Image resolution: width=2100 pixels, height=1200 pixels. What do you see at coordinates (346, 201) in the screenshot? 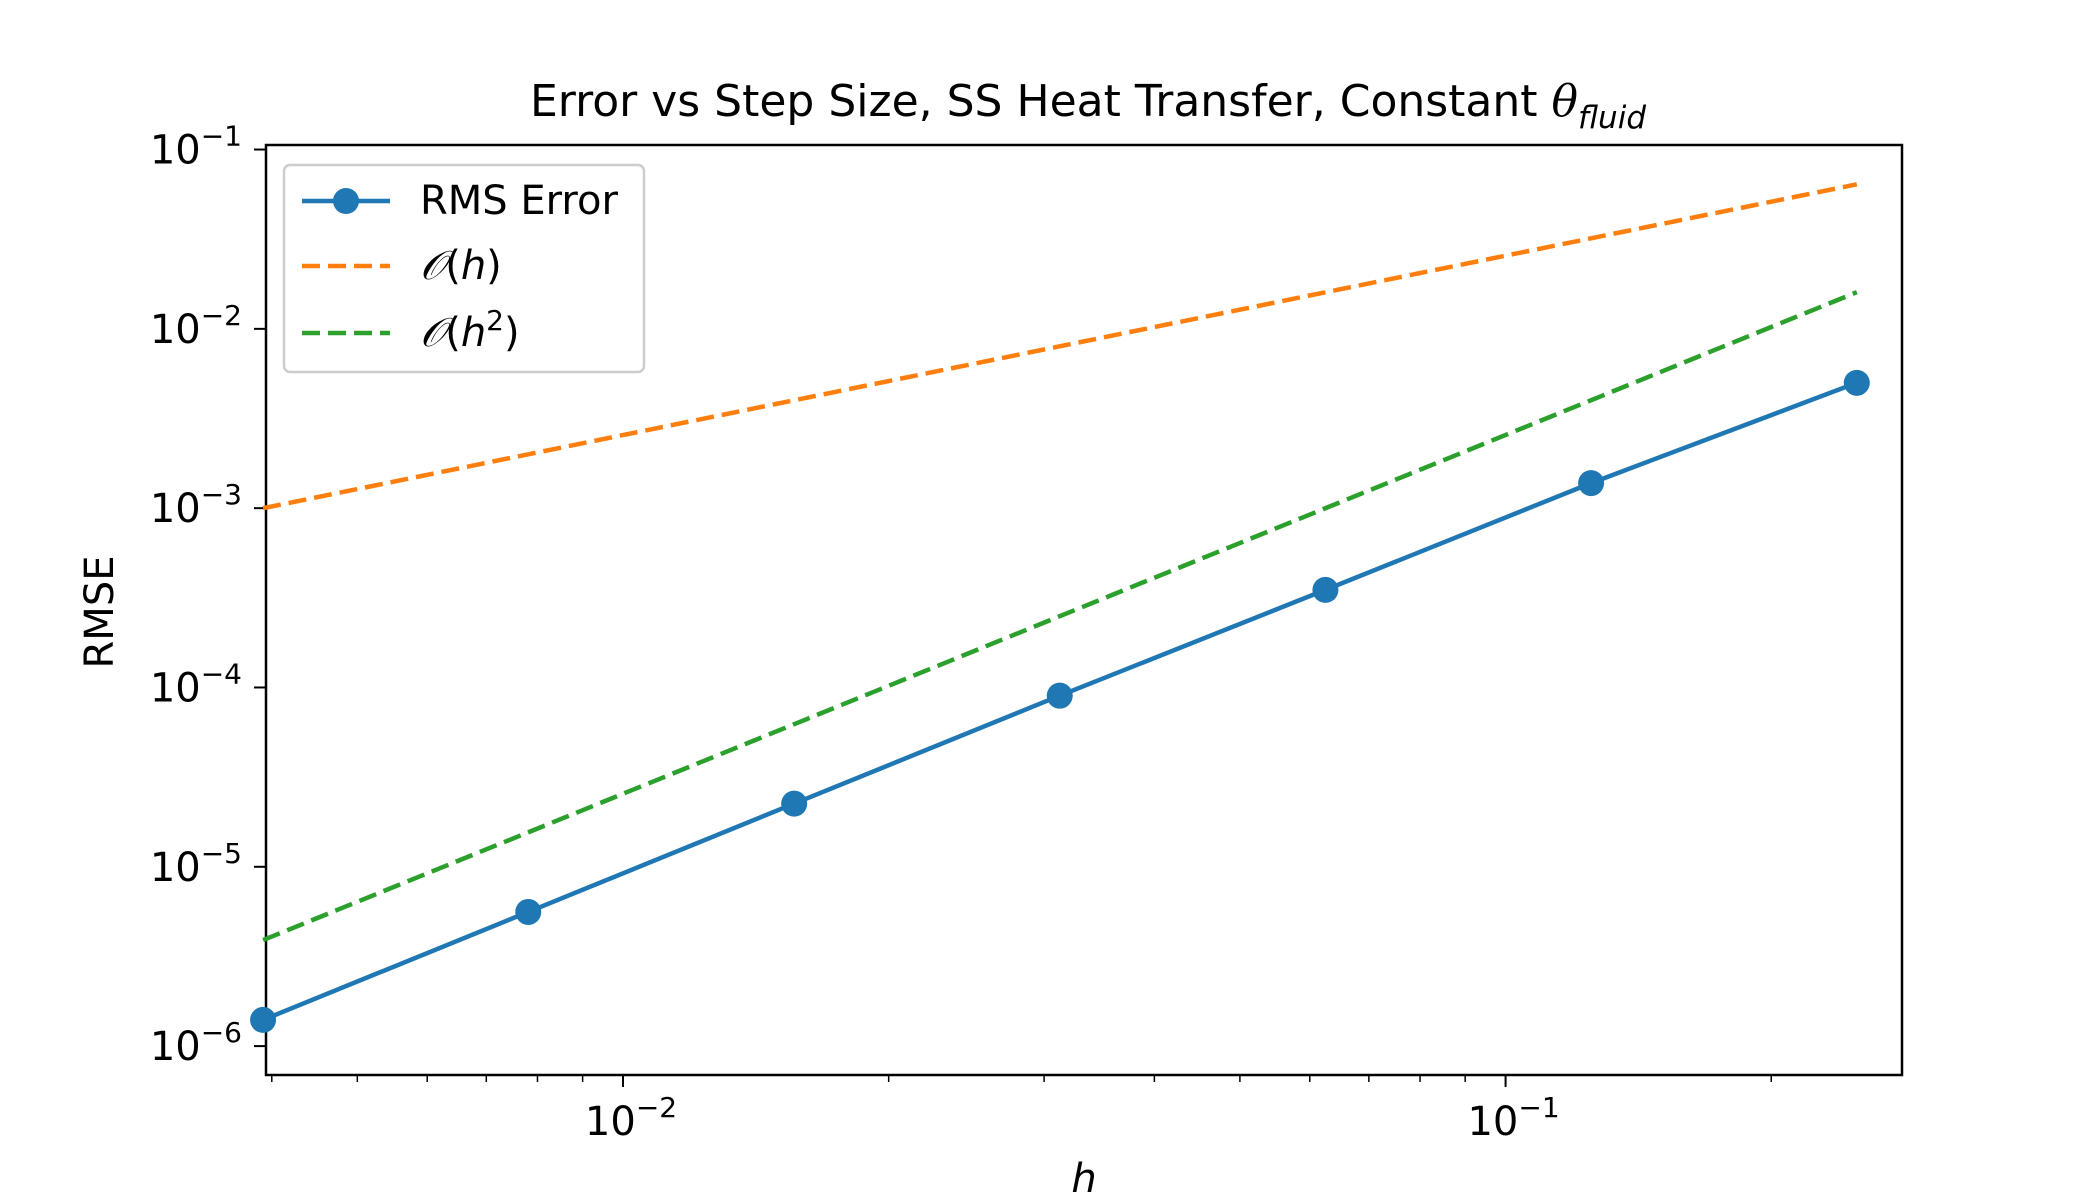
I see `legend-key-marker` at bounding box center [346, 201].